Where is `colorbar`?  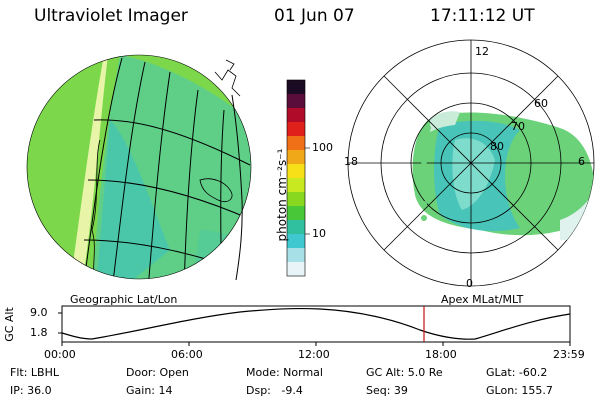 colorbar is located at coordinates (298, 178).